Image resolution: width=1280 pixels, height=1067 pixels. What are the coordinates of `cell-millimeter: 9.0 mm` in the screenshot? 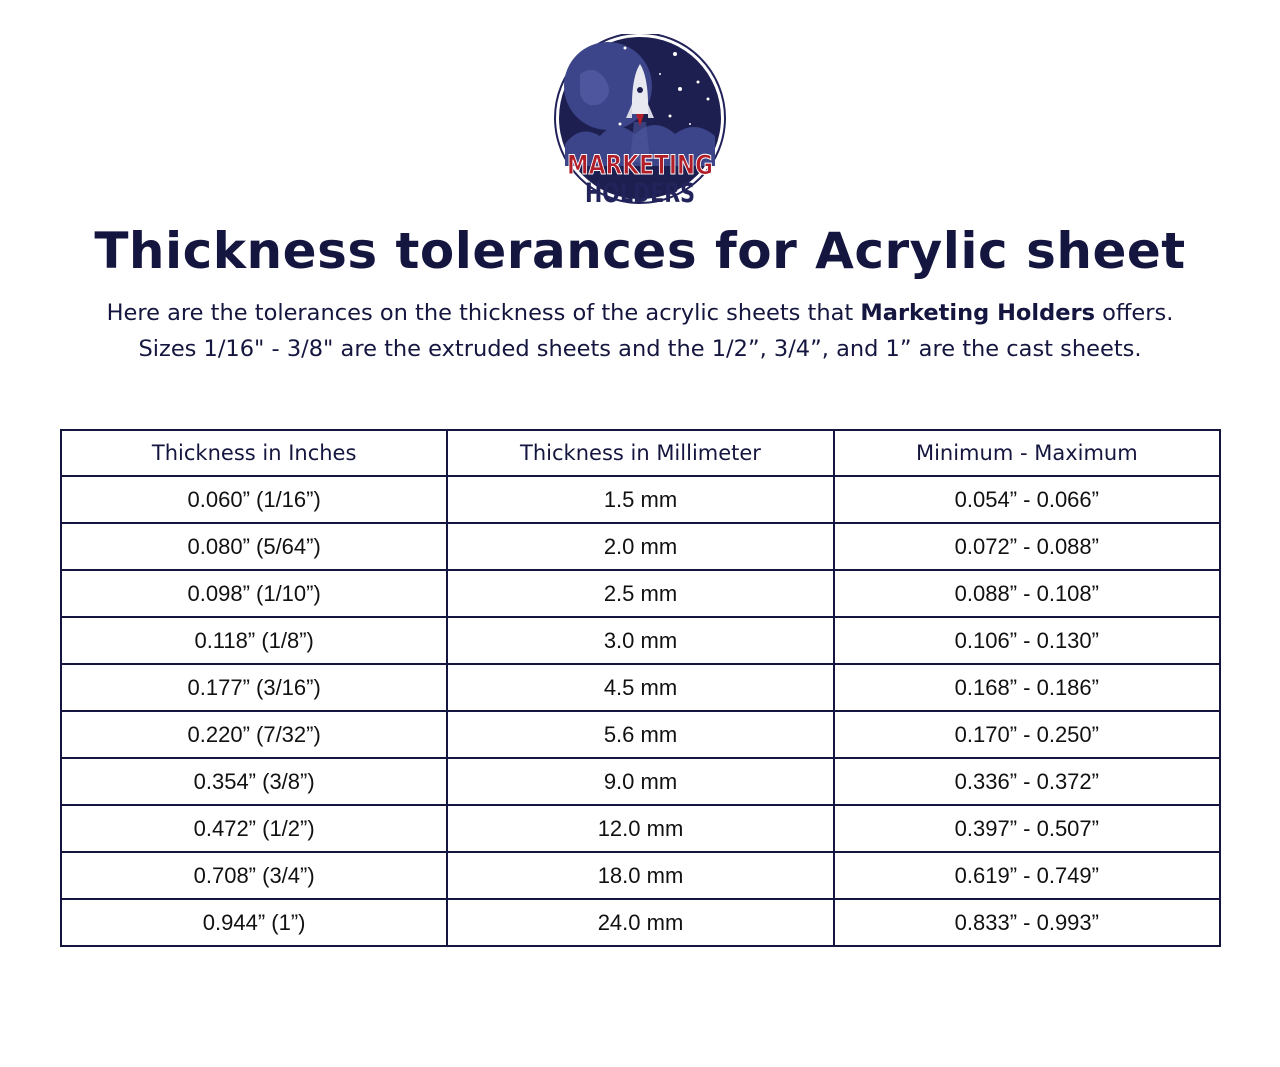 It's located at (640, 781).